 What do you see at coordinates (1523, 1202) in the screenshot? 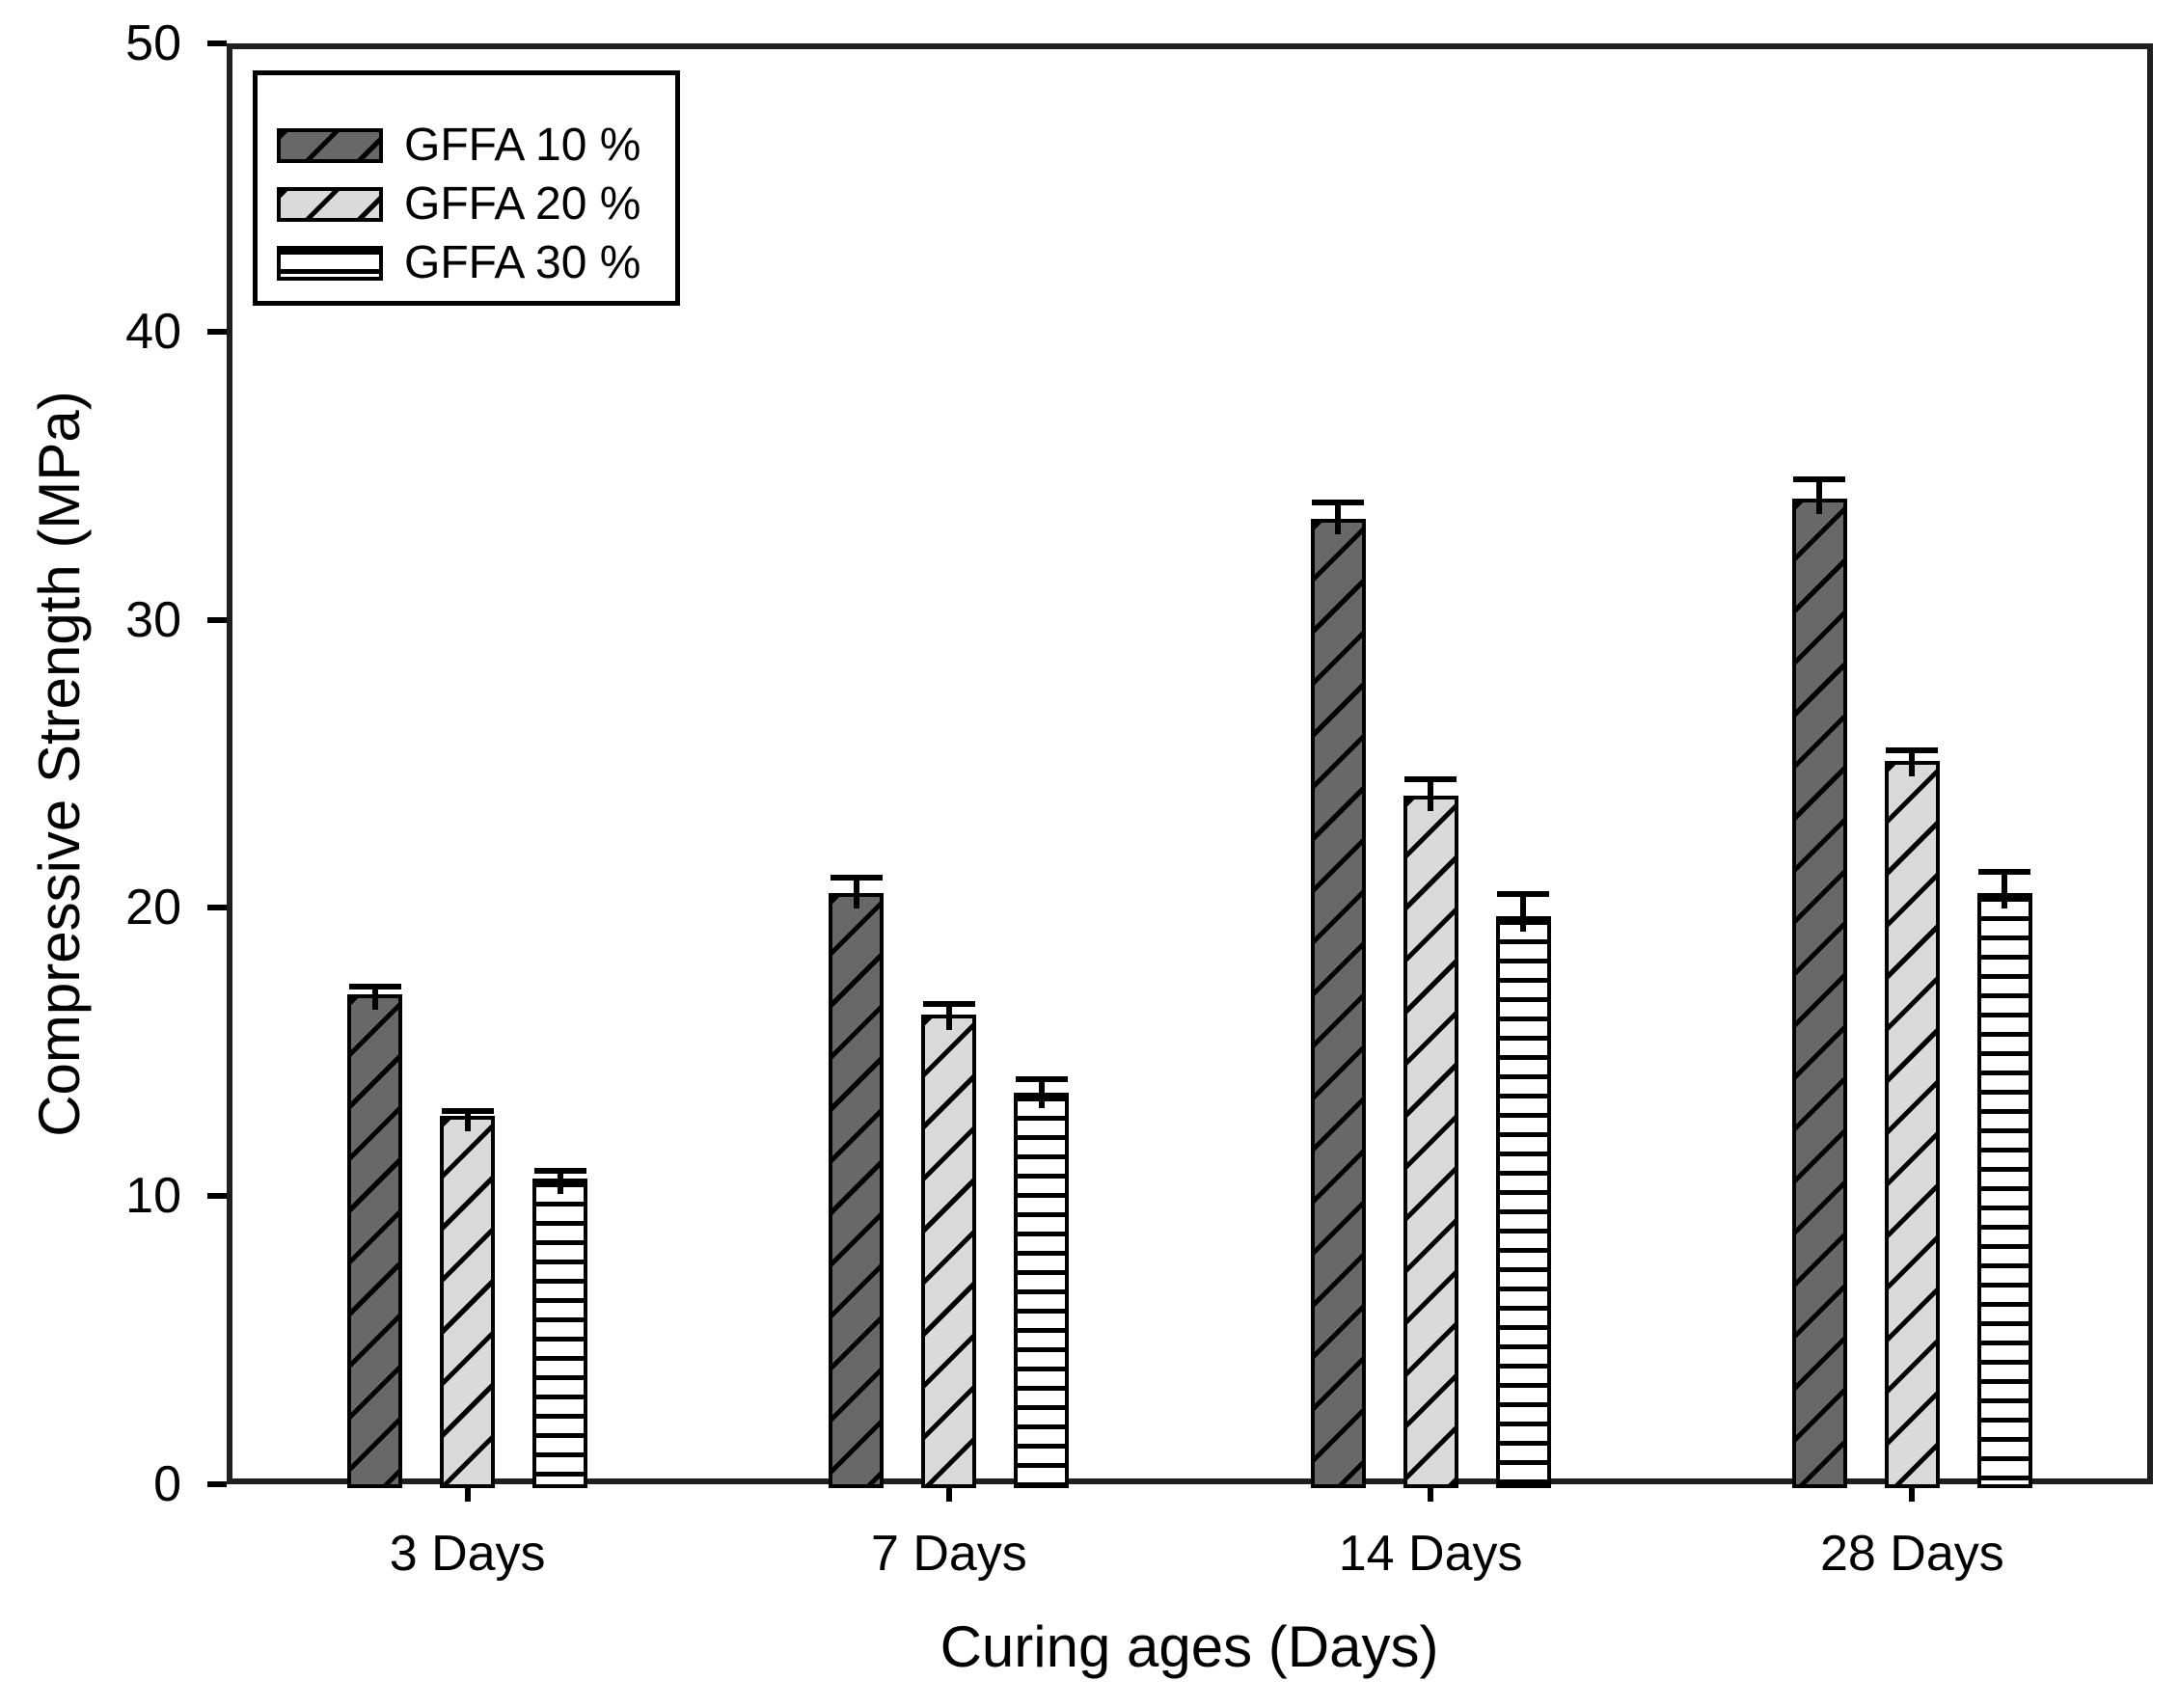
I see `bar-gffa-30--14-days` at bounding box center [1523, 1202].